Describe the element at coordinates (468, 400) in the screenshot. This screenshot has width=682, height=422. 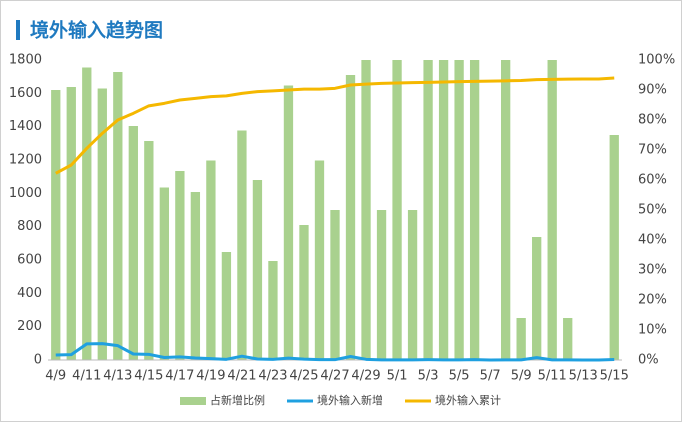
I see `legend-label: 境外输入累计` at that location.